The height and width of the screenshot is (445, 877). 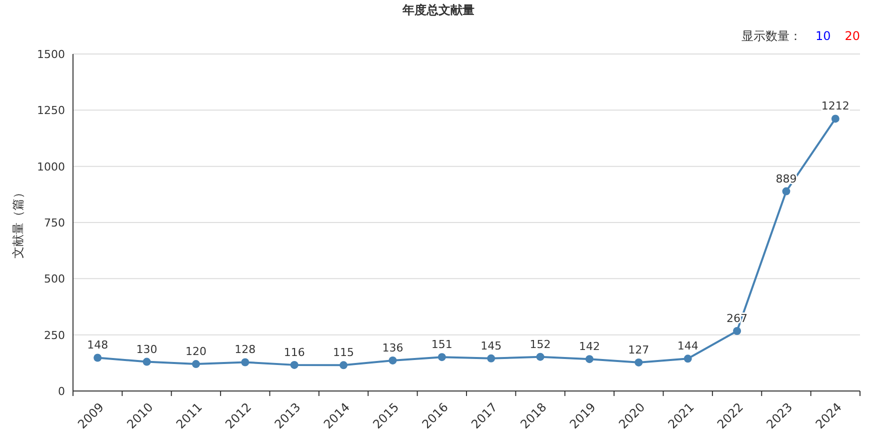 What do you see at coordinates (823, 36) in the screenshot?
I see `text: 10` at bounding box center [823, 36].